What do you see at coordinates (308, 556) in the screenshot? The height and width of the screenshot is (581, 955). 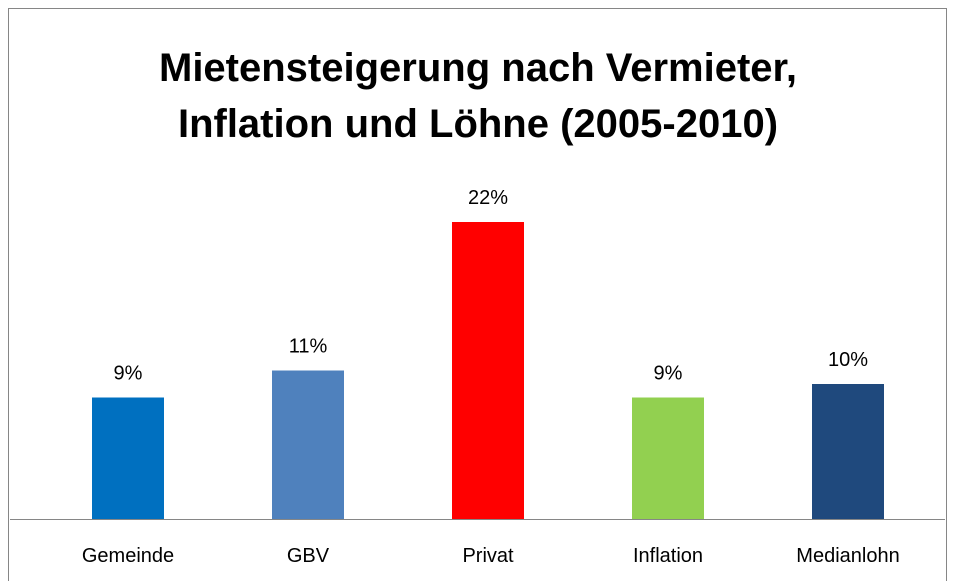 I see `x-tick-label: GBV` at bounding box center [308, 556].